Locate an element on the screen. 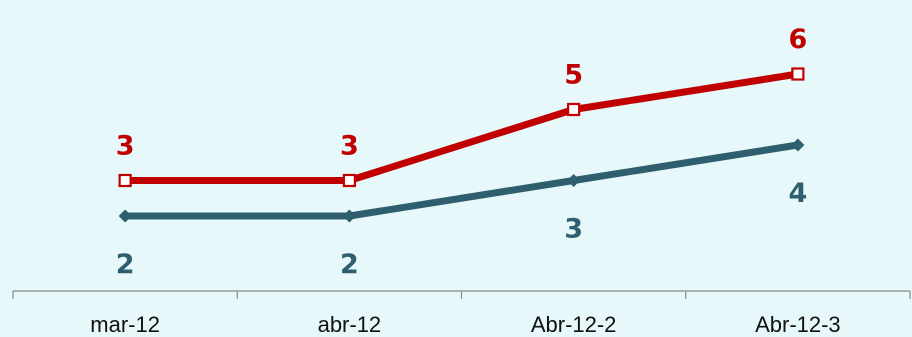 The width and height of the screenshot is (912, 337). series-2-data-label: 4 is located at coordinates (797, 193).